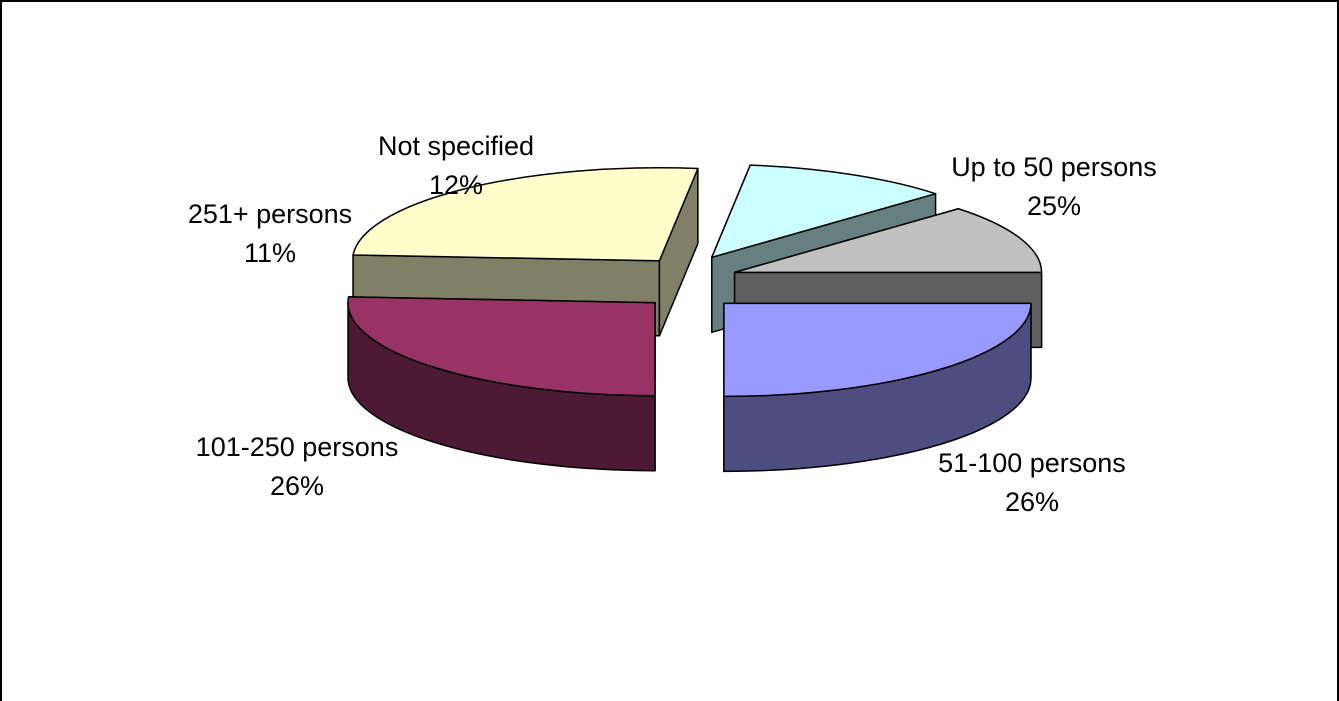  I want to click on slice-not-specified, so click(888, 240).